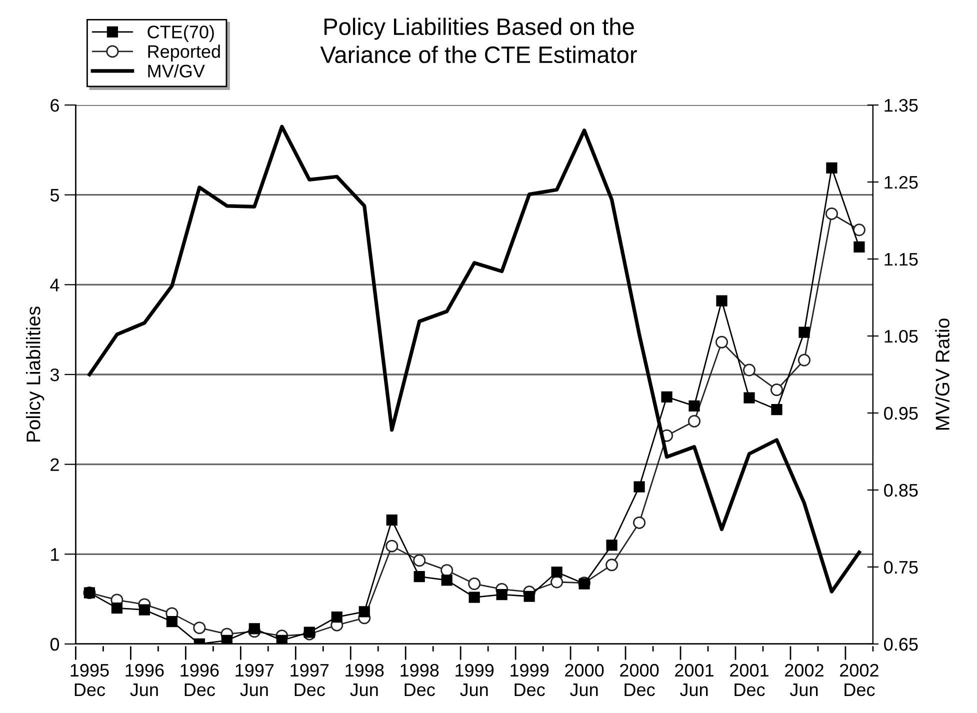 The height and width of the screenshot is (713, 977). I want to click on y2-tick-label: 0.75, so click(901, 567).